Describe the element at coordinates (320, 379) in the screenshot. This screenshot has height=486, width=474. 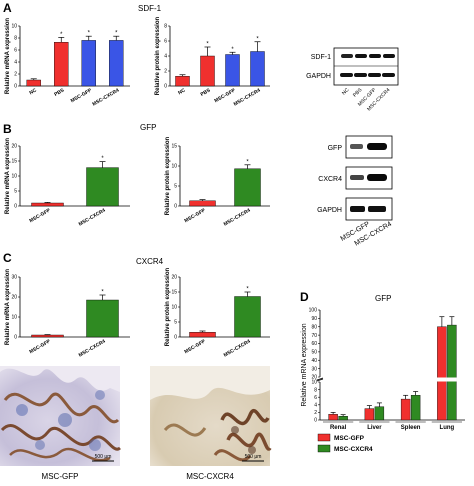
I see `axis-break-mark` at that location.